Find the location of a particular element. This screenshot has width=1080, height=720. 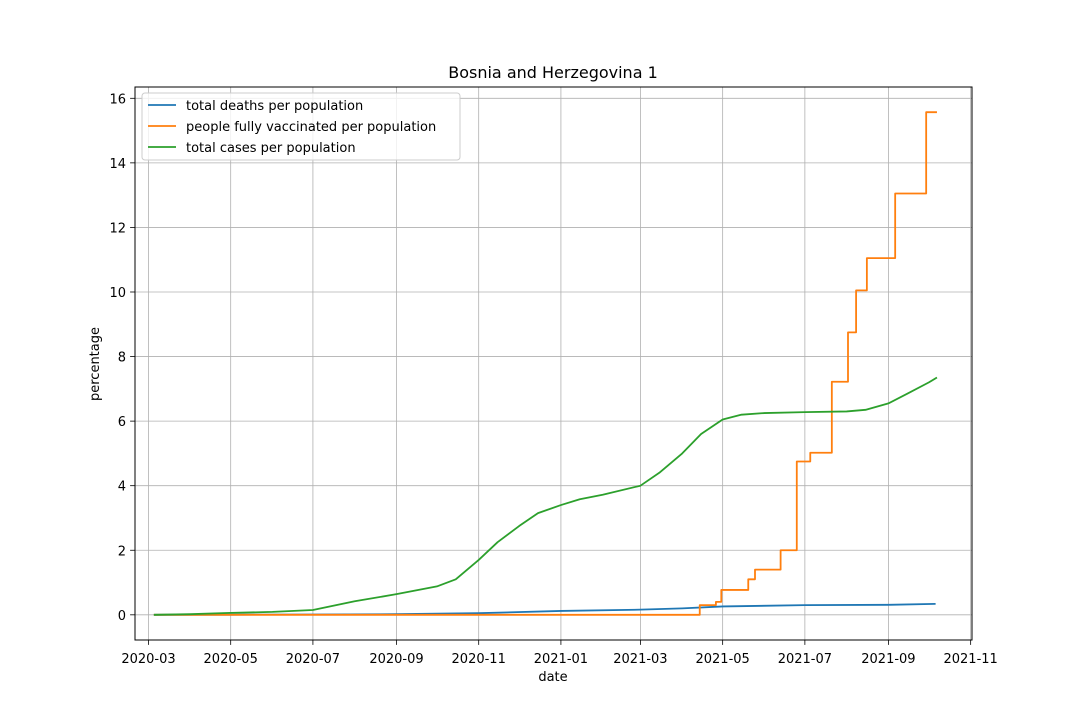

legend-box is located at coordinates (301, 126).